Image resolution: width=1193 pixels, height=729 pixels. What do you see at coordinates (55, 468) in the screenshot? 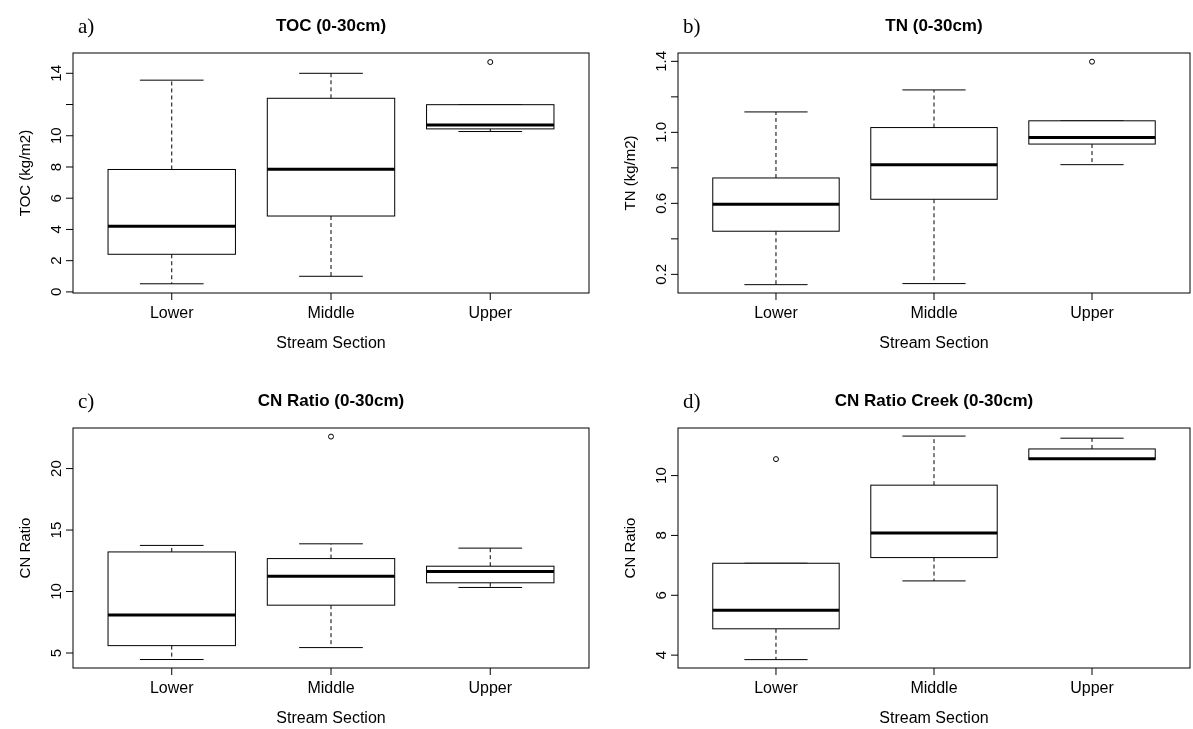
I see `y-tick-label: 20` at bounding box center [55, 468].